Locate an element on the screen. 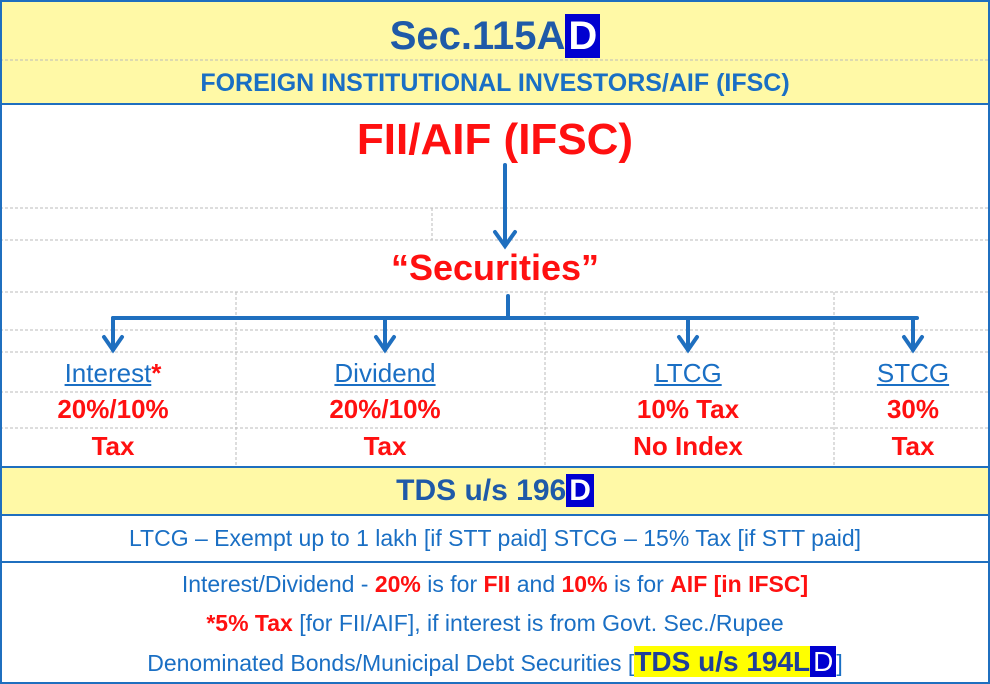  branch-heading: LTCG is located at coordinates (688, 373).